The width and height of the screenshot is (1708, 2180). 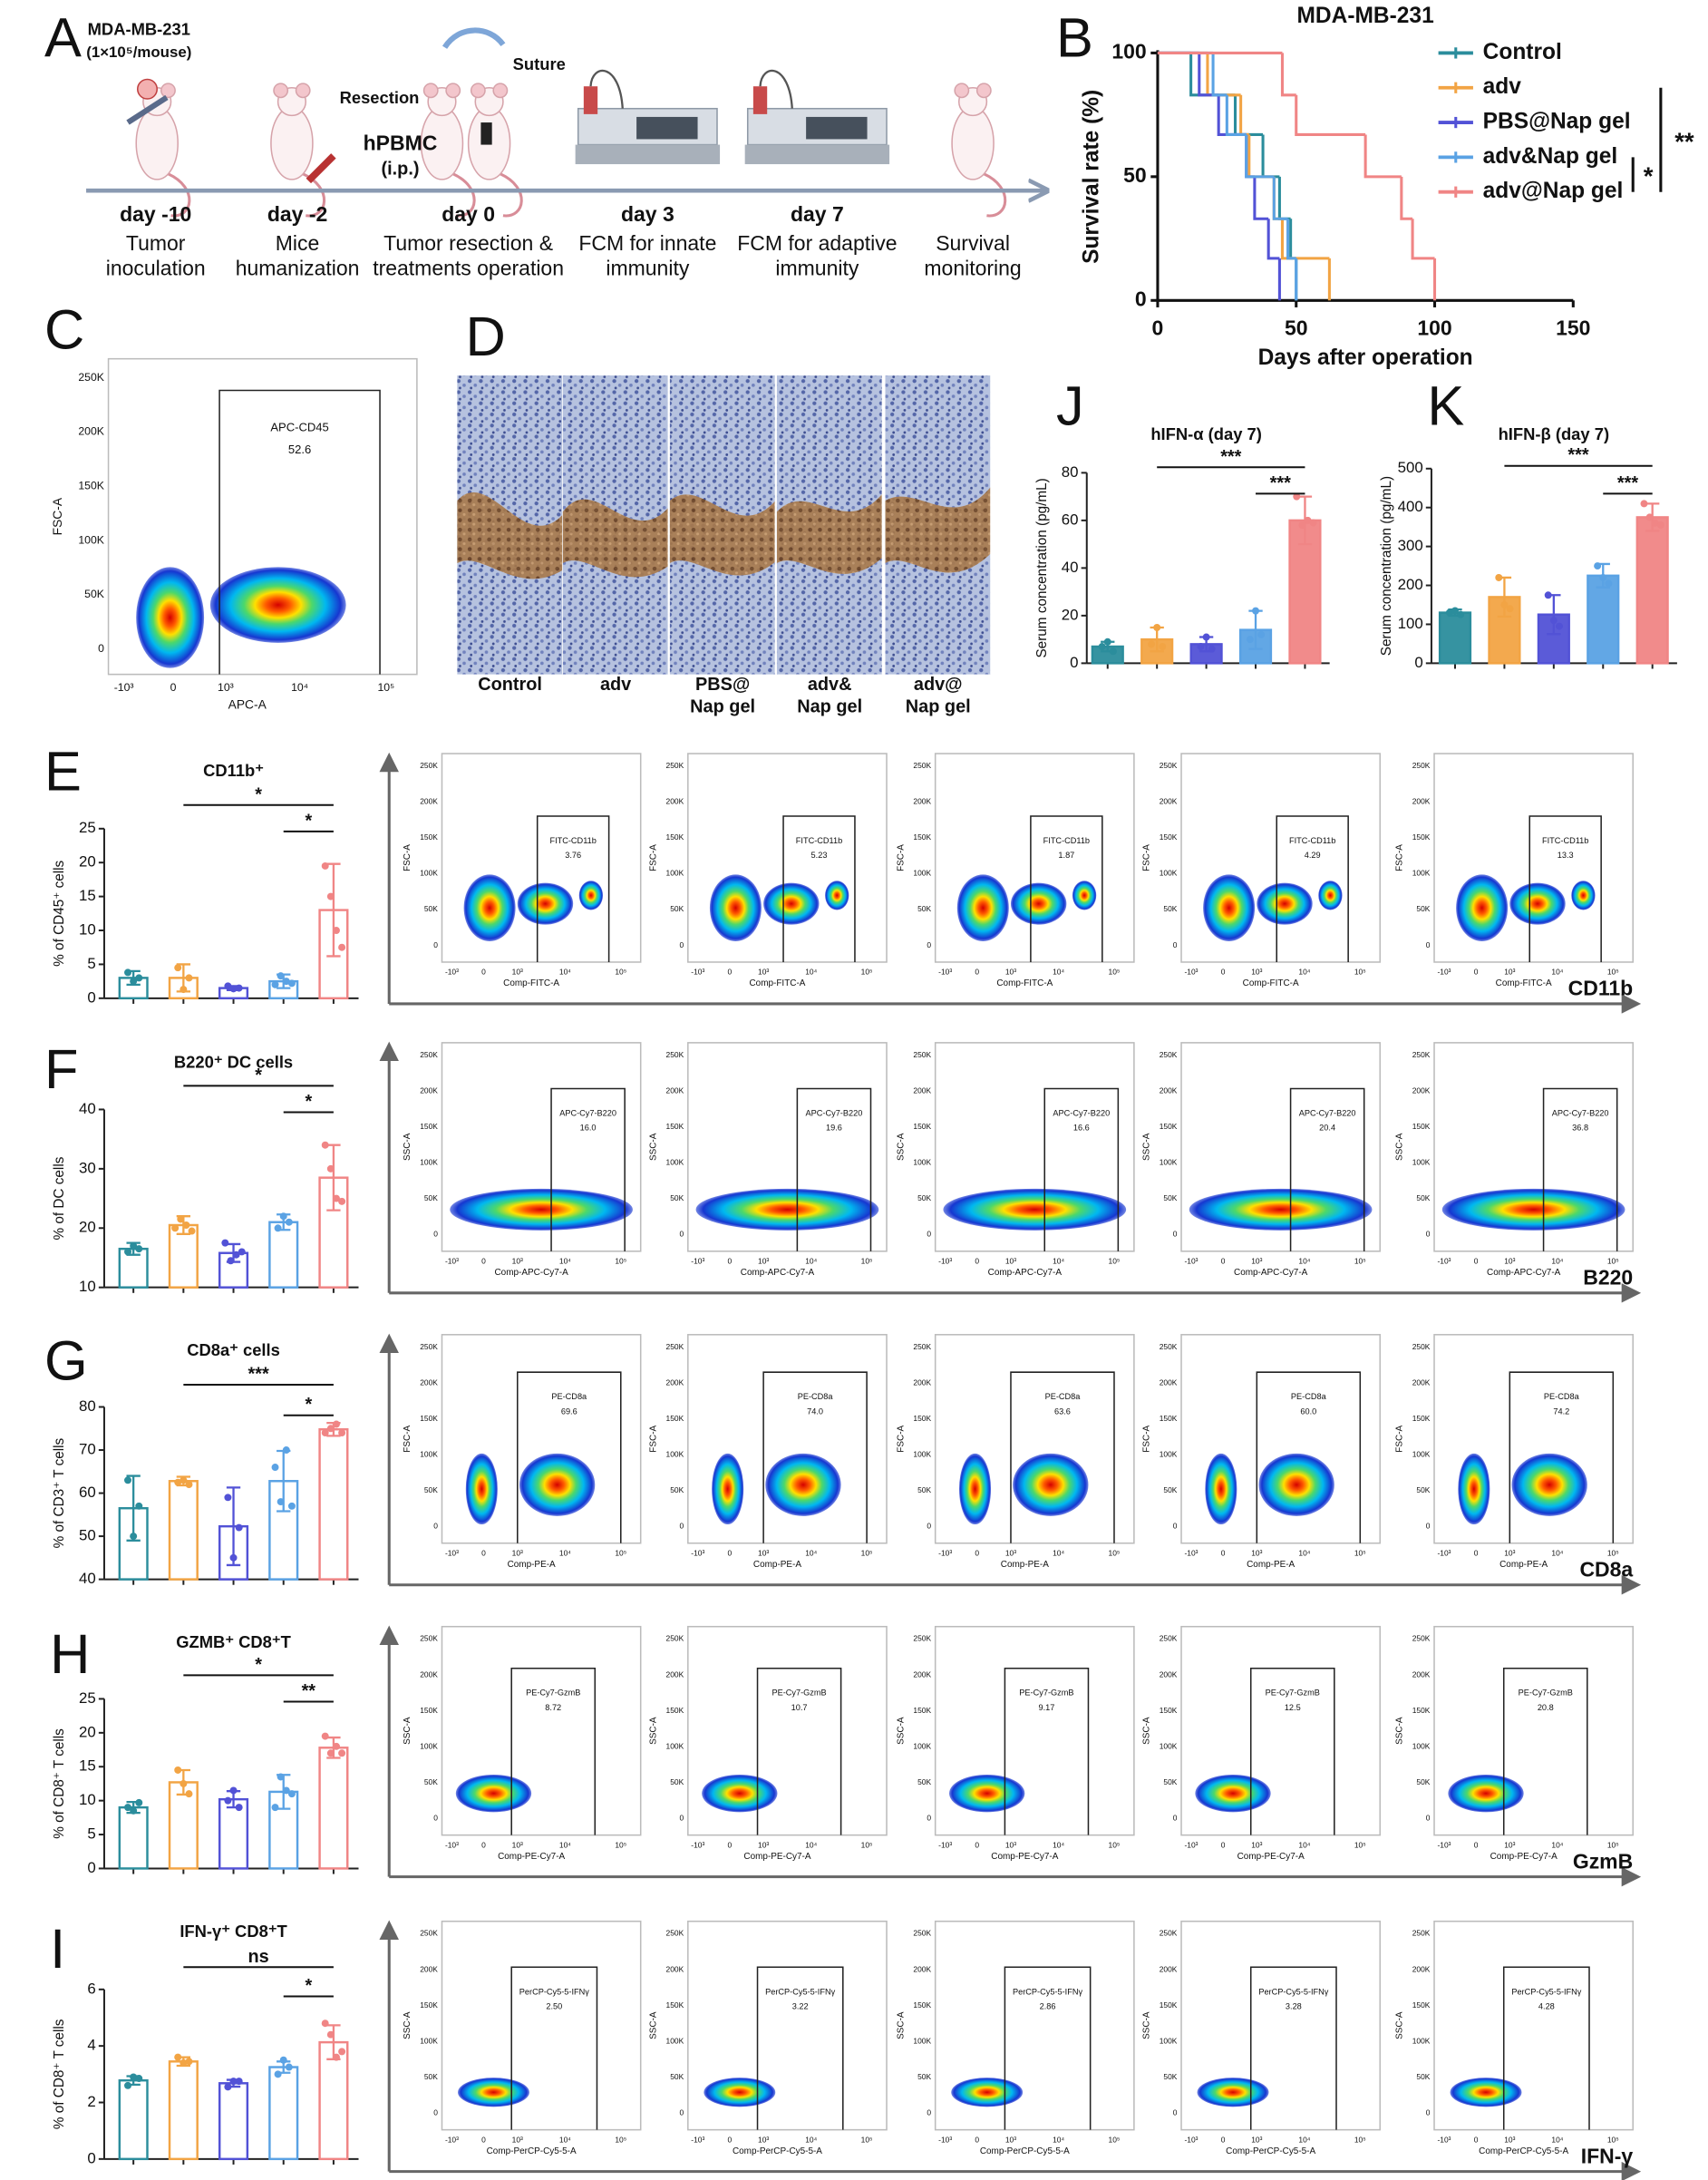 I want to click on ihc-stain, so click(x=510, y=535).